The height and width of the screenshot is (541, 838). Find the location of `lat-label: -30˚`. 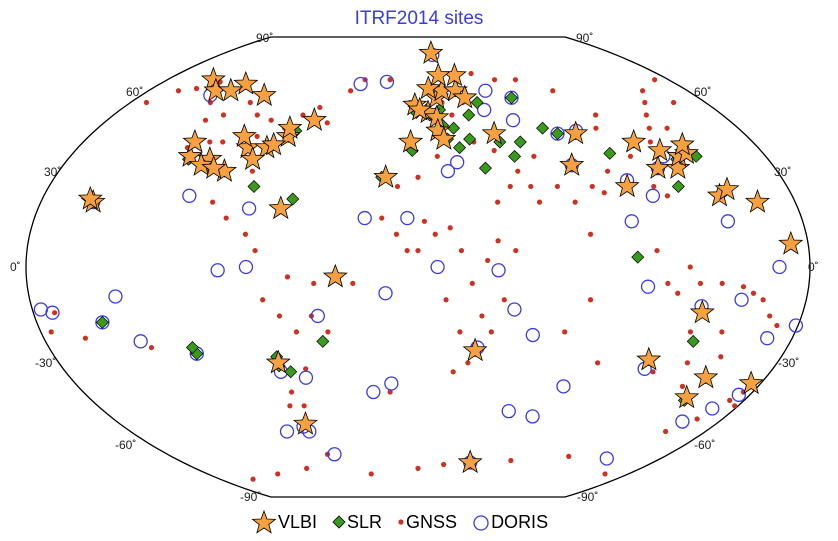

lat-label: -30˚ is located at coordinates (46, 363).